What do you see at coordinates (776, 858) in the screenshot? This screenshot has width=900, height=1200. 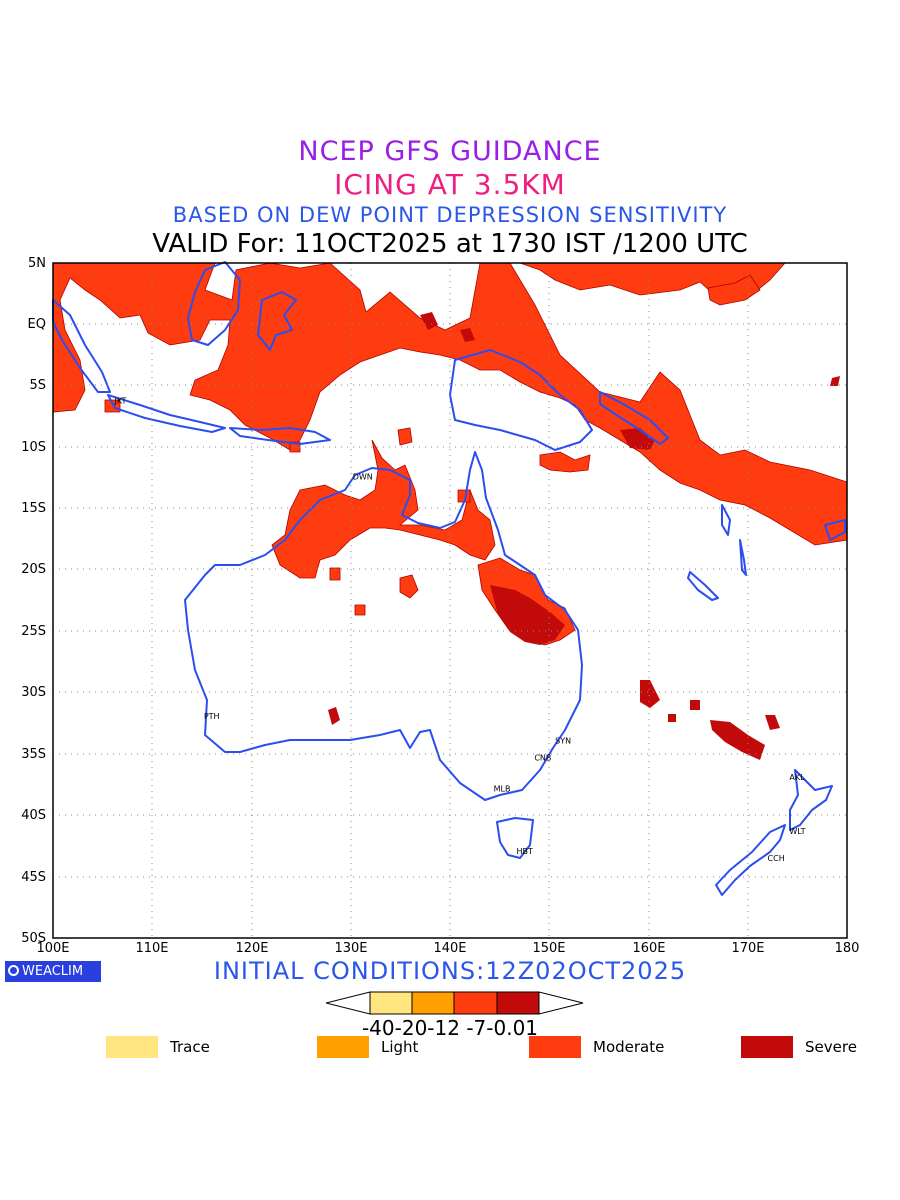 I see `city-label-cch: CCH` at bounding box center [776, 858].